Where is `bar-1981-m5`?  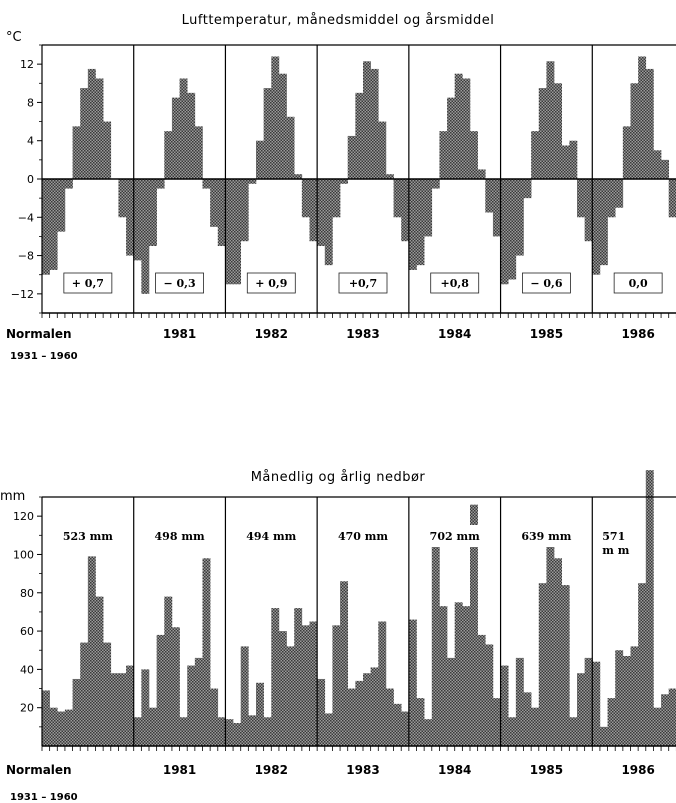
bar-1981-m5 is located at coordinates (168, 155).